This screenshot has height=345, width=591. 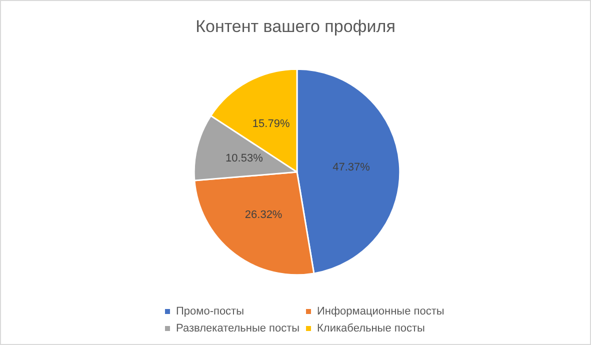 What do you see at coordinates (263, 214) in the screenshot?
I see `data-label: 26.32%` at bounding box center [263, 214].